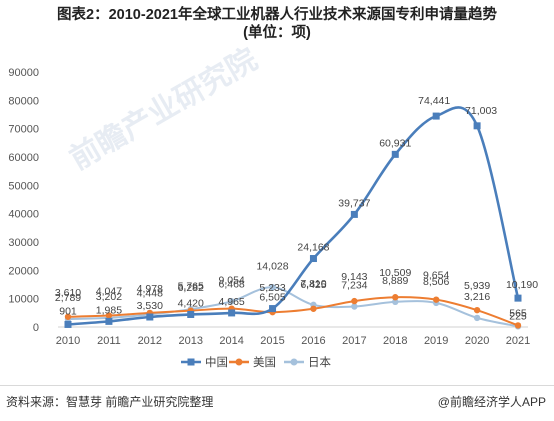 This screenshot has width=554, height=421. What do you see at coordinates (436, 282) in the screenshot?
I see `data-label: 8,506` at bounding box center [436, 282].